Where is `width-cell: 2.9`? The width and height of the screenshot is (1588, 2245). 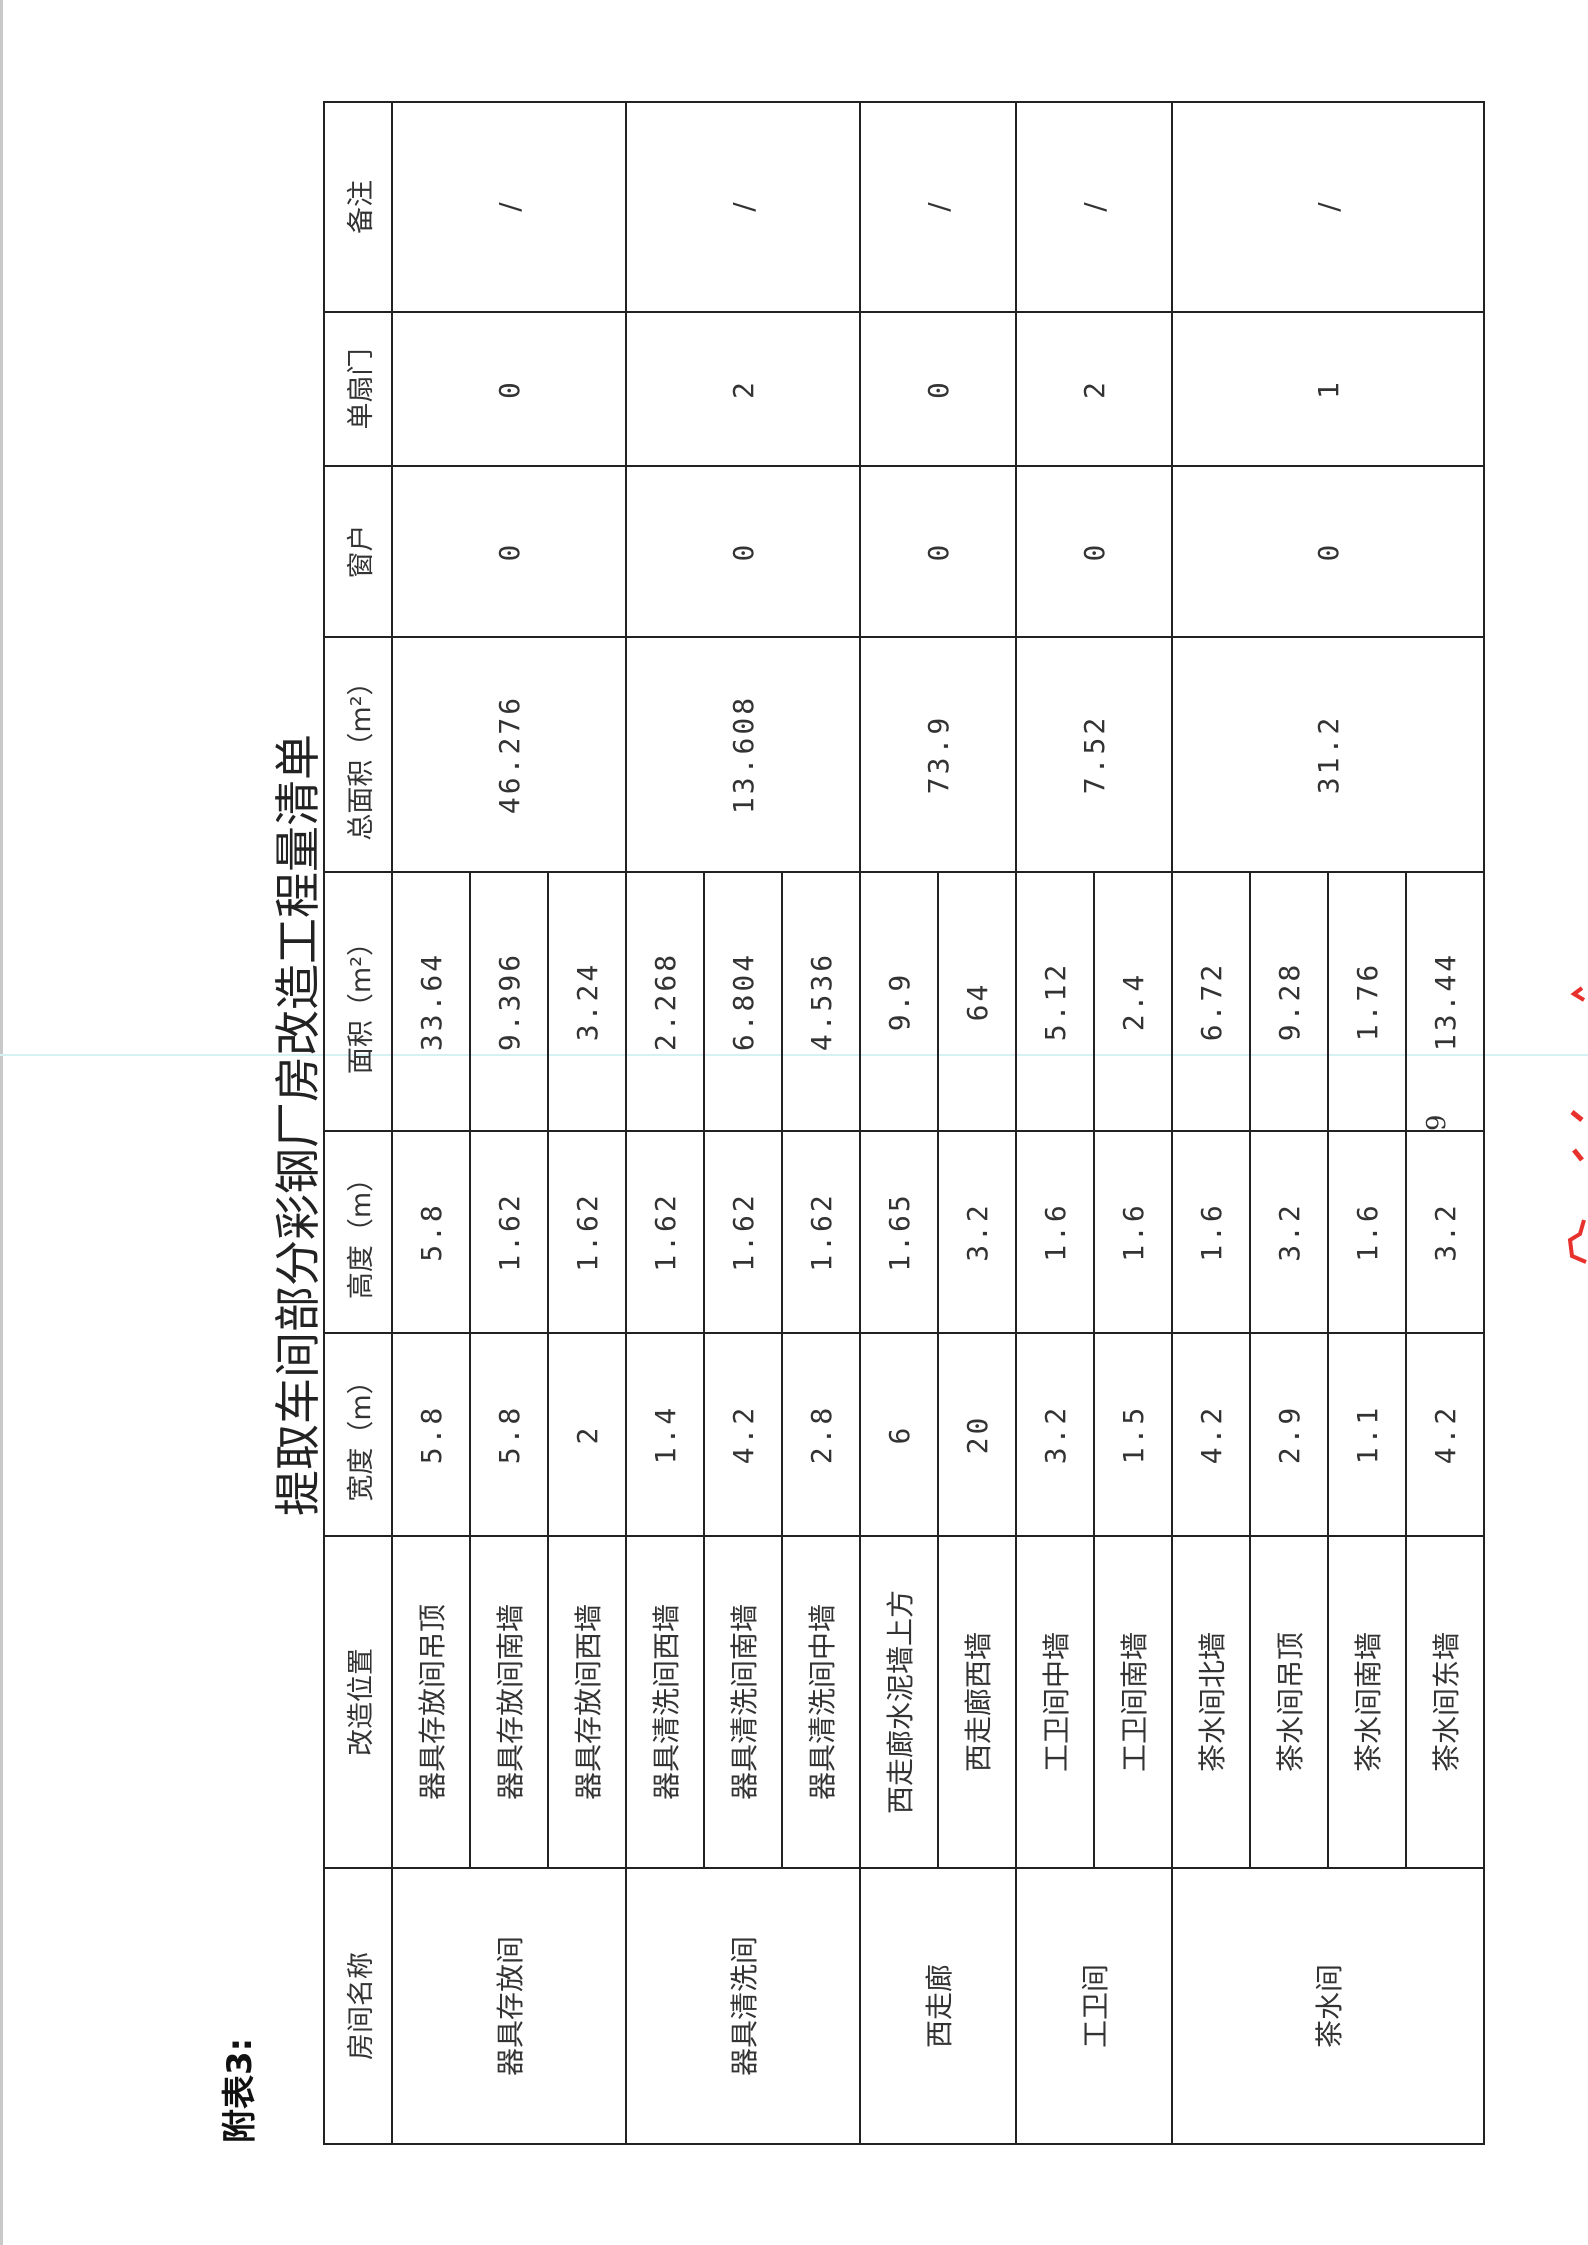
width-cell: 2.9 is located at coordinates (1289, 1434).